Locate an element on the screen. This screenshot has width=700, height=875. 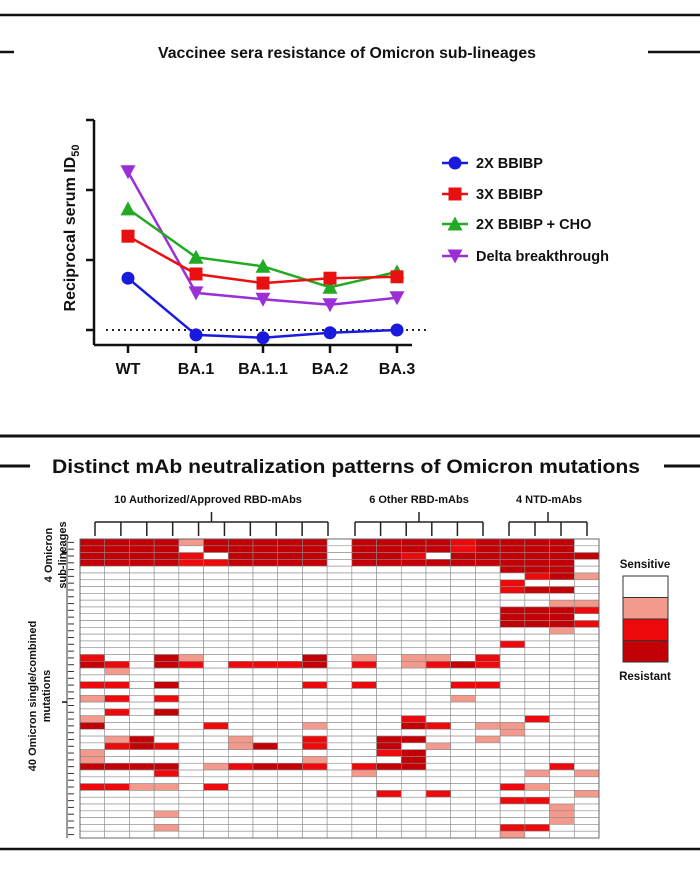
heatmap-legend: Sensitive Resistant is located at coordinates (645, 621).